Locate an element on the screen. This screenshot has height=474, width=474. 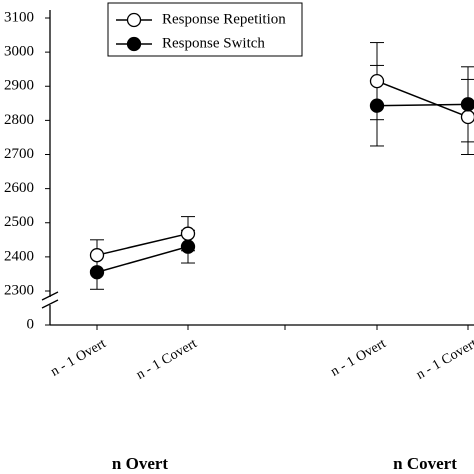
y-tick-label: 0 is located at coordinates (31, 324).